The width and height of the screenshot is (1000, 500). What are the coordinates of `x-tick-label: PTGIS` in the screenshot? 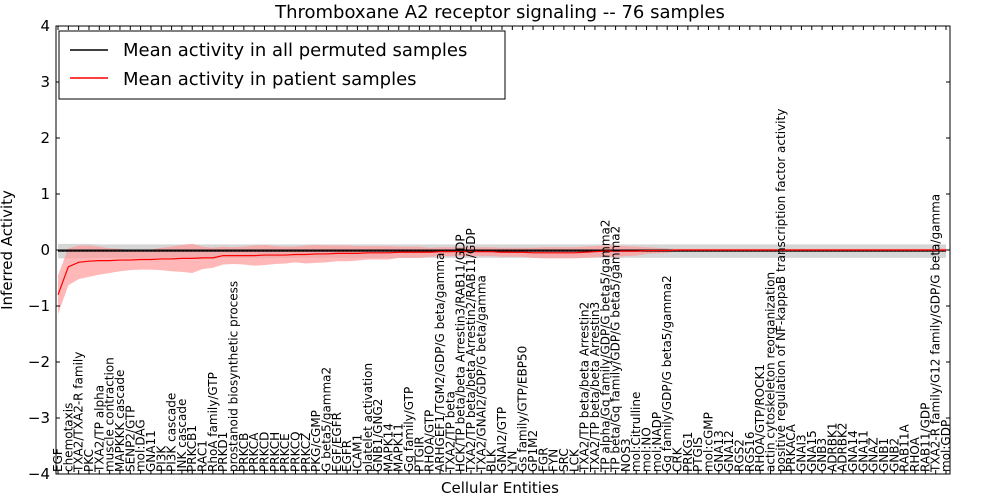 It's located at (698, 454).